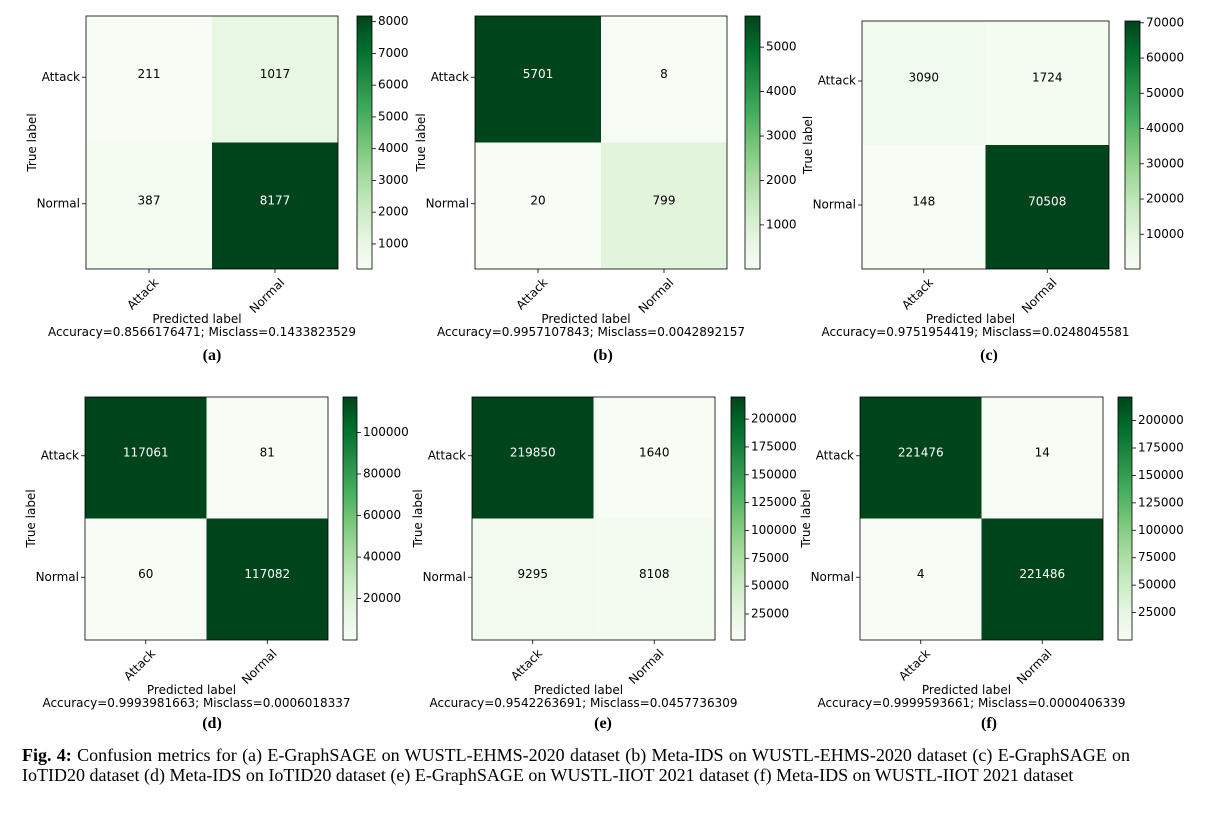 The image size is (1205, 823). I want to click on colorbar-tick-label: 2000, so click(781, 180).